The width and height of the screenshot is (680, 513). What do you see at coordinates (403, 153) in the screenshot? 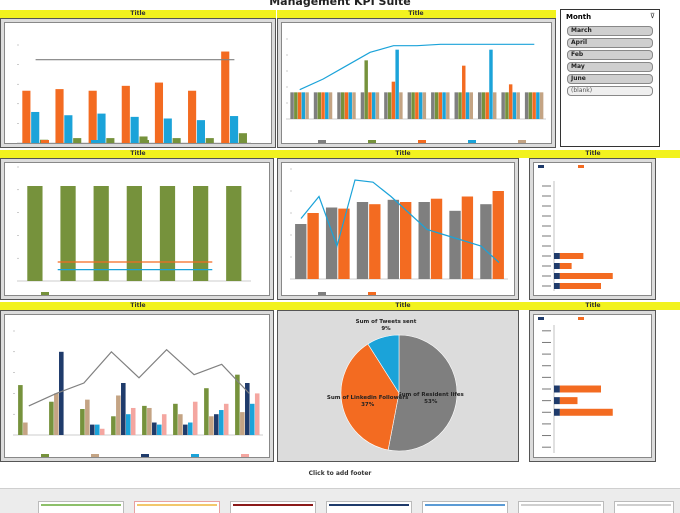
I see `chart-title-4: Title` at bounding box center [403, 153].